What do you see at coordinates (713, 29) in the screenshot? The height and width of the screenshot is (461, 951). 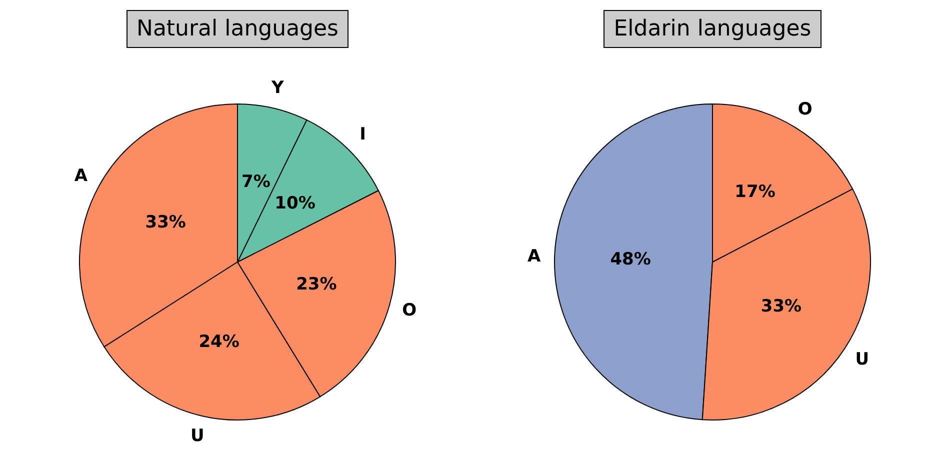 I see `chart-title: Eldarin languages` at bounding box center [713, 29].